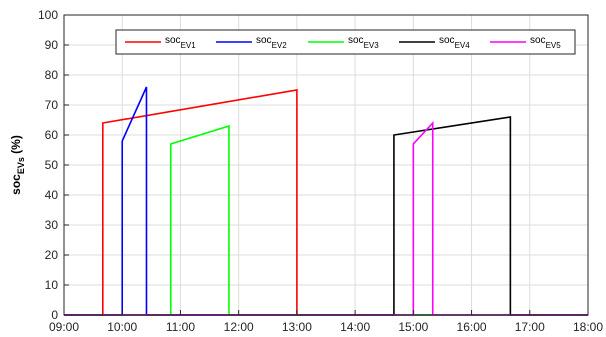  I want to click on x-tick-label: 14:00, so click(355, 327).